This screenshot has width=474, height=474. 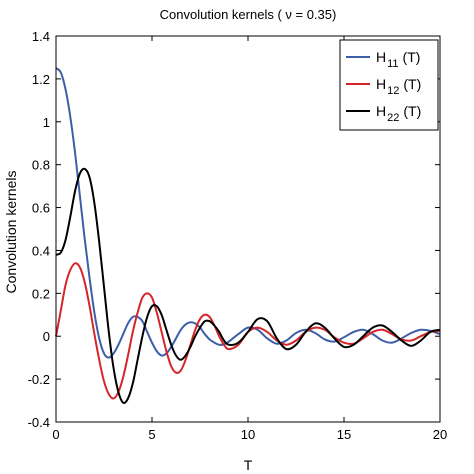 I want to click on x-tick-label: 5, so click(x=151, y=434).